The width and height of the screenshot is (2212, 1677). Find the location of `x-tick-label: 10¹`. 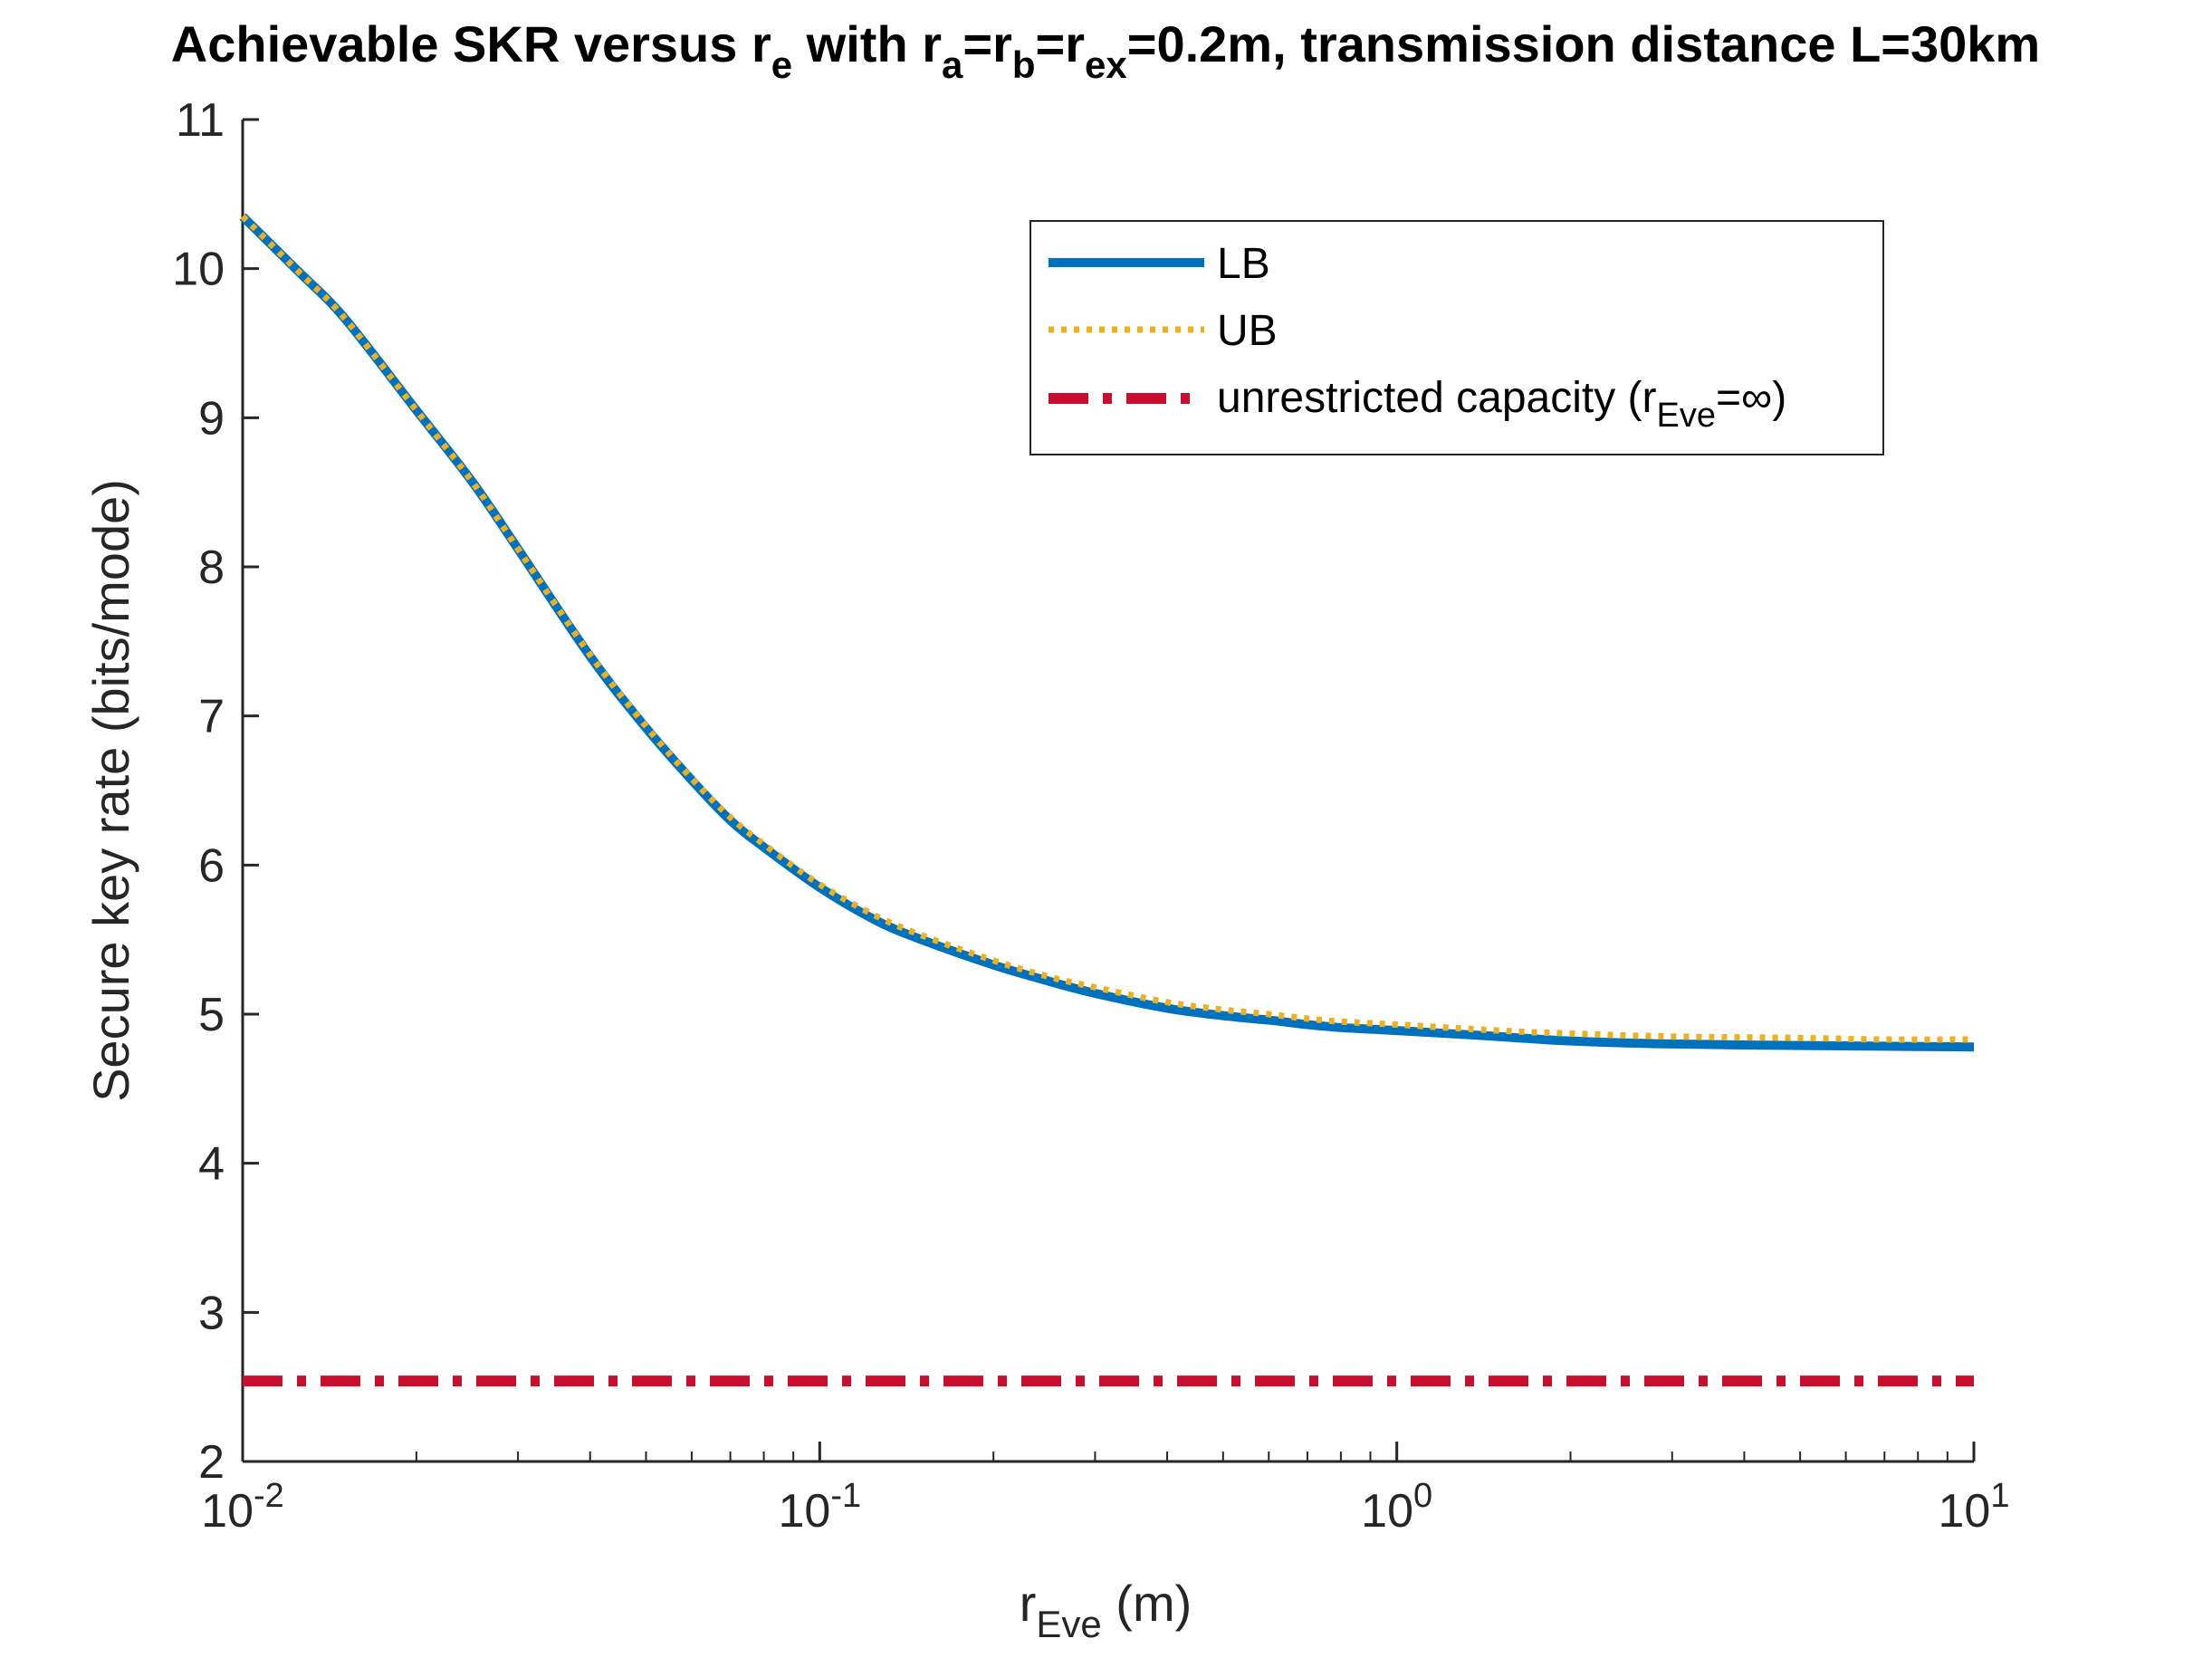

x-tick-label: 10¹ is located at coordinates (1974, 1507).